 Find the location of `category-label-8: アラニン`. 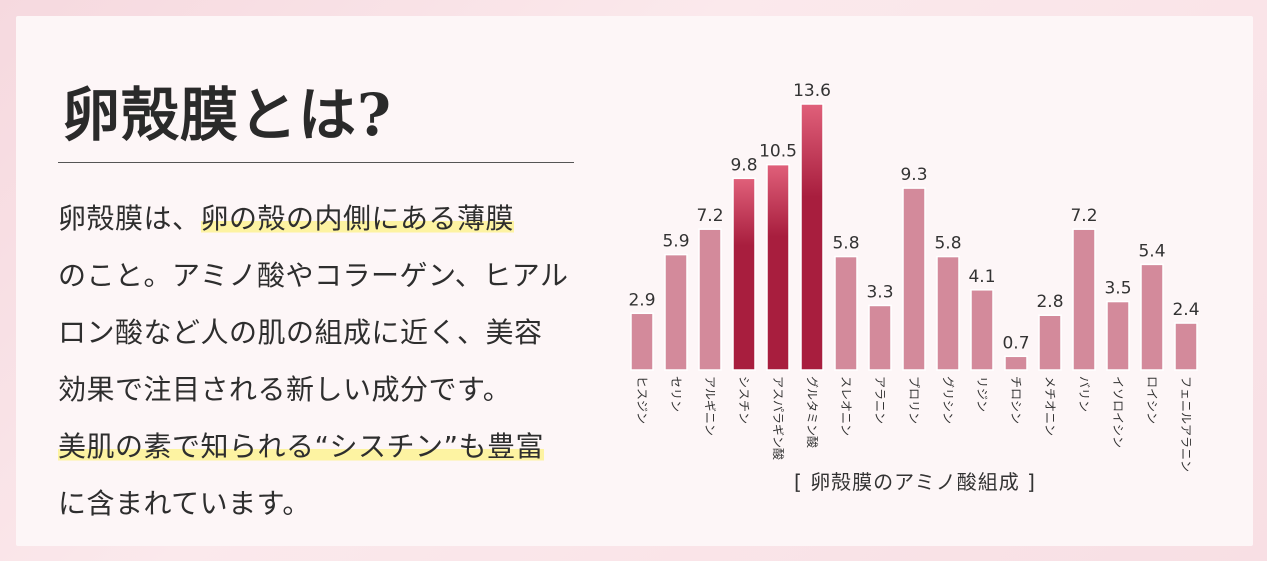

category-label-8: アラニン is located at coordinates (880, 400).